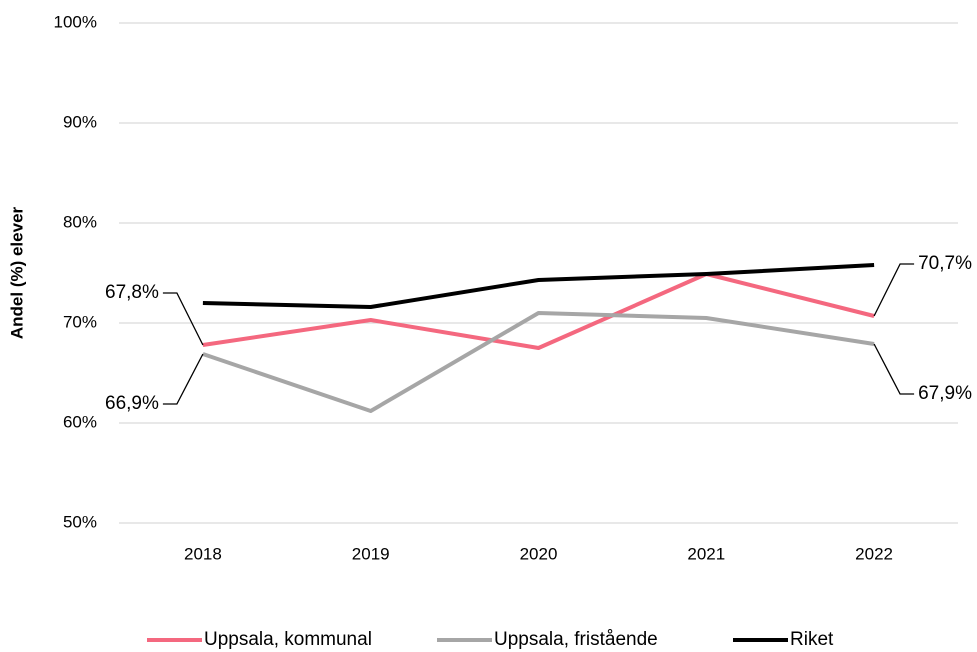 Image resolution: width=977 pixels, height=652 pixels. Describe the element at coordinates (80, 221) in the screenshot. I see `y-tick-label: 80%` at that location.